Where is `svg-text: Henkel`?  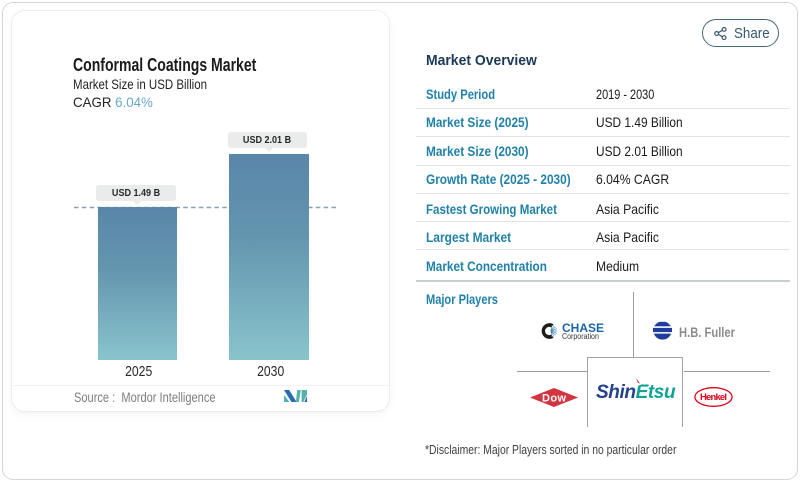
svg-text: Henkel is located at coordinates (713, 397).